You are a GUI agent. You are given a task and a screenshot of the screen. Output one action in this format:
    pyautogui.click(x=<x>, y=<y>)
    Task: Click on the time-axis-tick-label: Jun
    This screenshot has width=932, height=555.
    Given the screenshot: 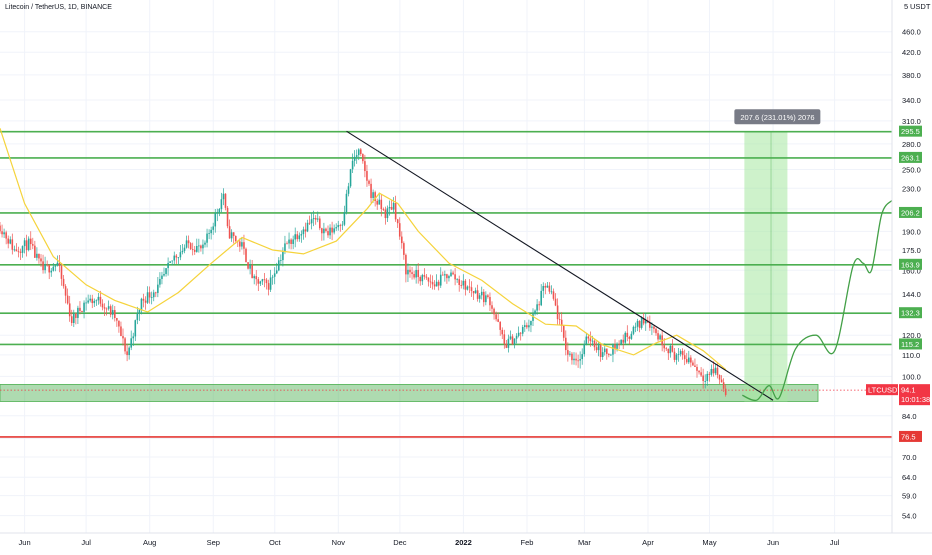 What is the action you would take?
    pyautogui.click(x=25, y=542)
    